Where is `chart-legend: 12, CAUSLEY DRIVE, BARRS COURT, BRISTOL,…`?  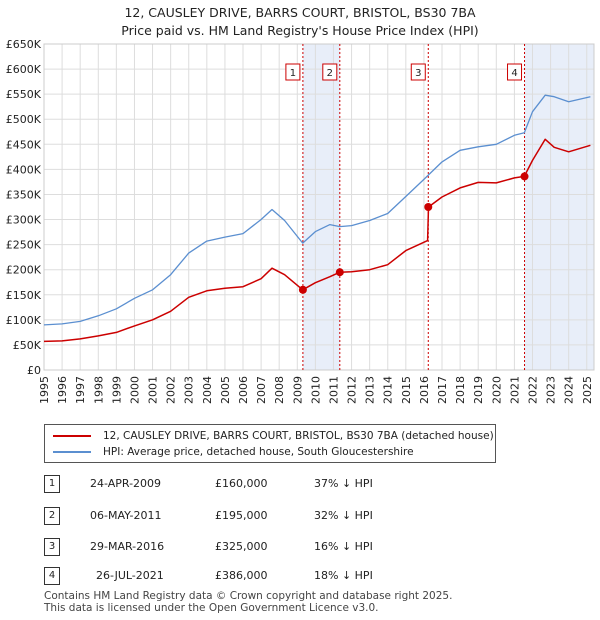
chart-legend: 12, CAUSLEY DRIVE, BARRS COURT, BRISTOL,… is located at coordinates (270, 443).